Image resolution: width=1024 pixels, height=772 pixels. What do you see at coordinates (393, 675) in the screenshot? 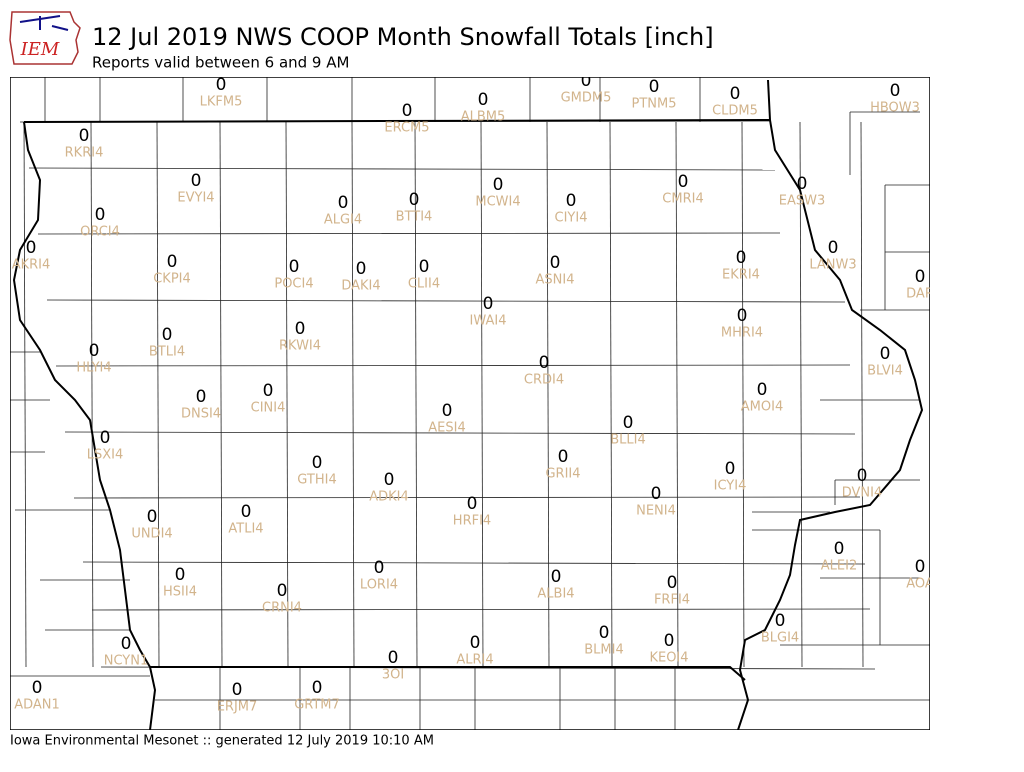
I see `station-id: 3OI` at bounding box center [393, 675].